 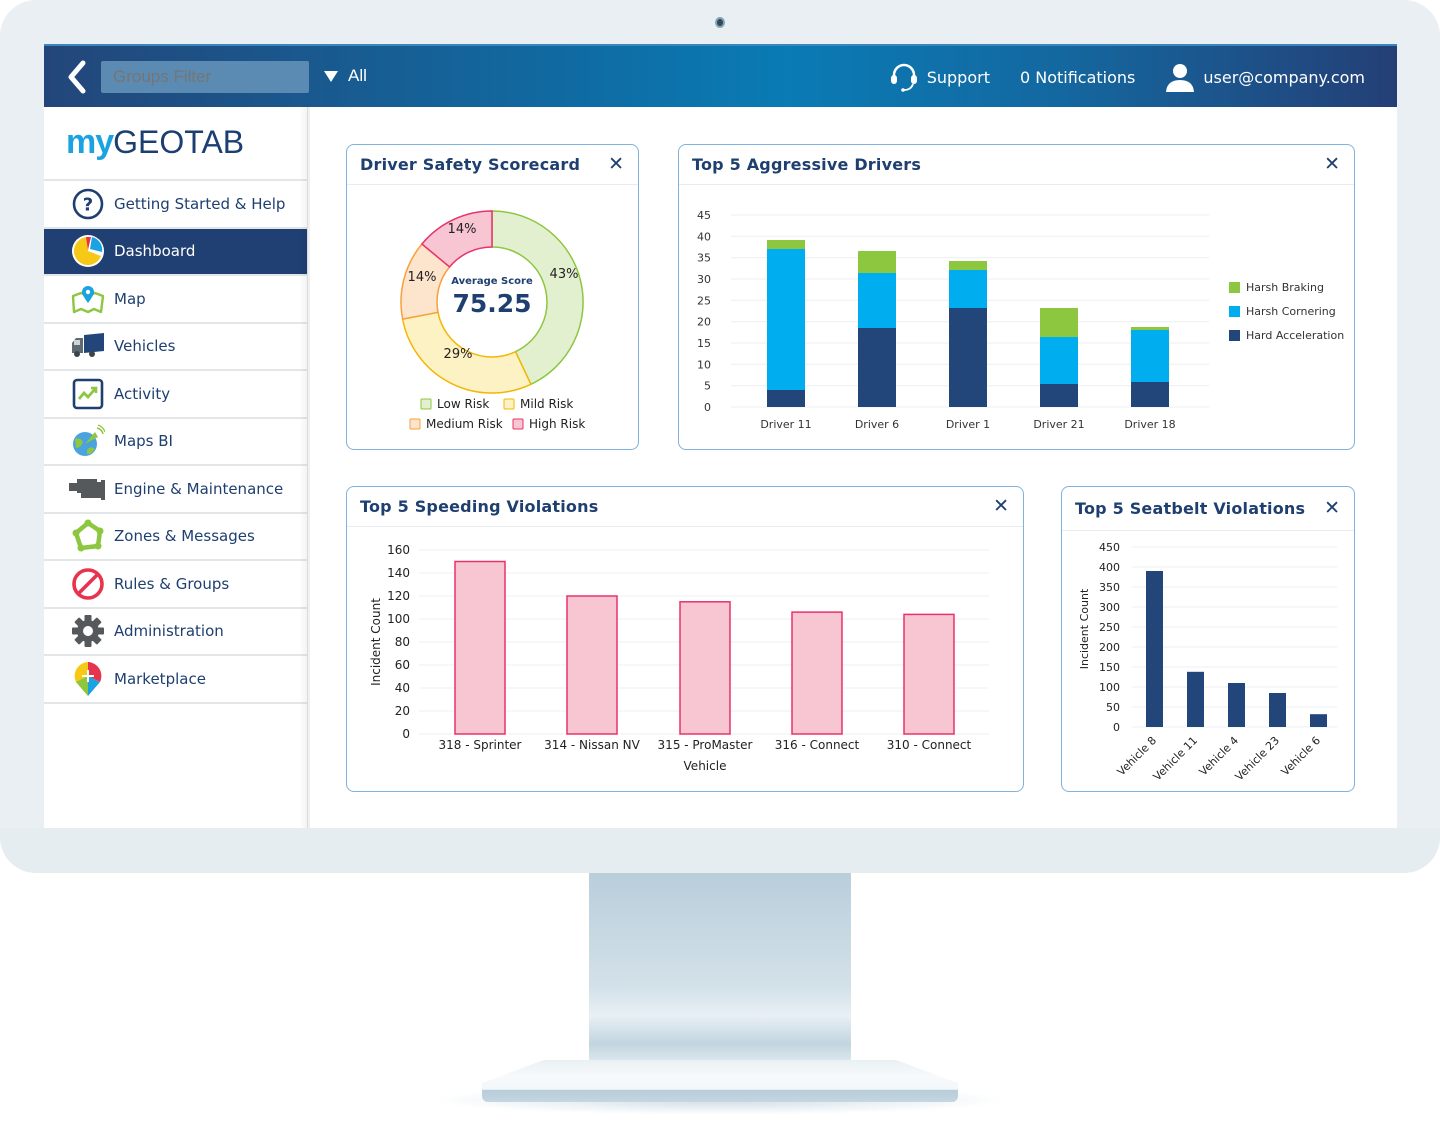 I want to click on bar-315-promaster, so click(x=705, y=668).